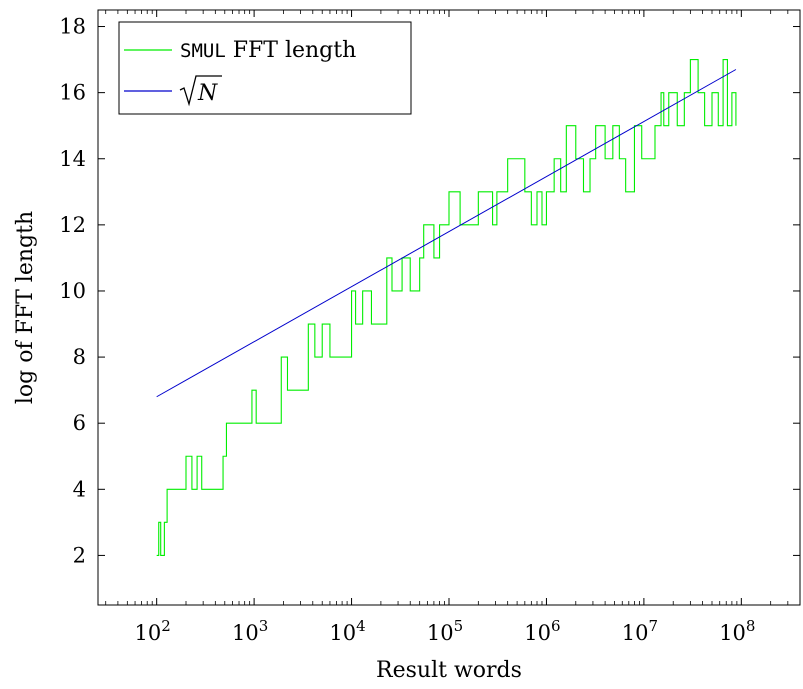 The width and height of the screenshot is (803, 689). What do you see at coordinates (250, 631) in the screenshot?
I see `x-tick-label: 10³` at bounding box center [250, 631].